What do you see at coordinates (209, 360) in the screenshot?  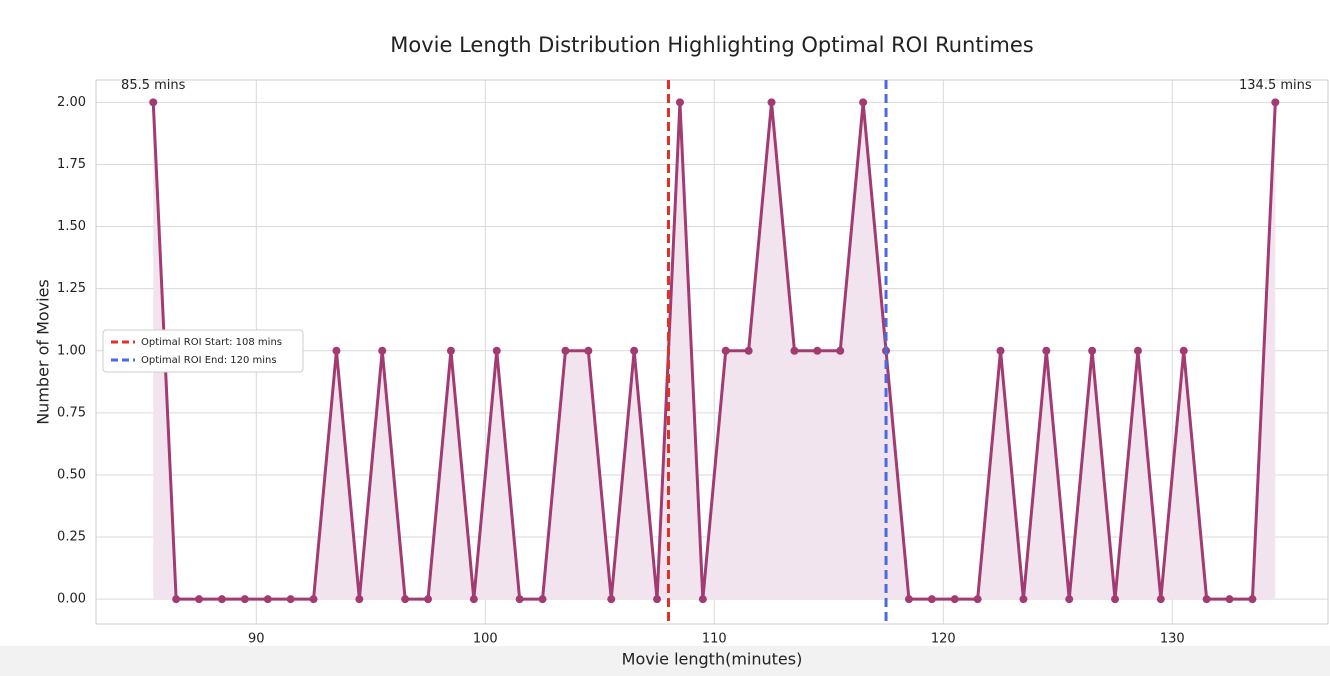 I see `legend-label: Optimal ROI End: 120 mins` at bounding box center [209, 360].